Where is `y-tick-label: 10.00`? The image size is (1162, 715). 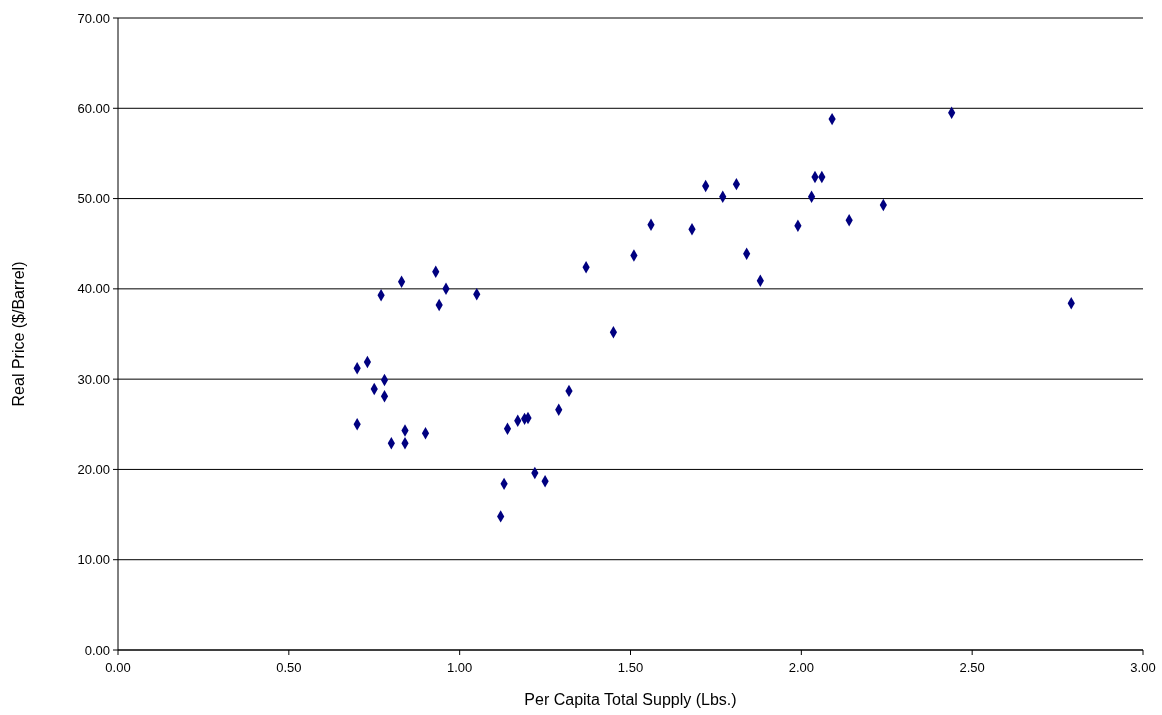
y-tick-label: 10.00 is located at coordinates (93, 560).